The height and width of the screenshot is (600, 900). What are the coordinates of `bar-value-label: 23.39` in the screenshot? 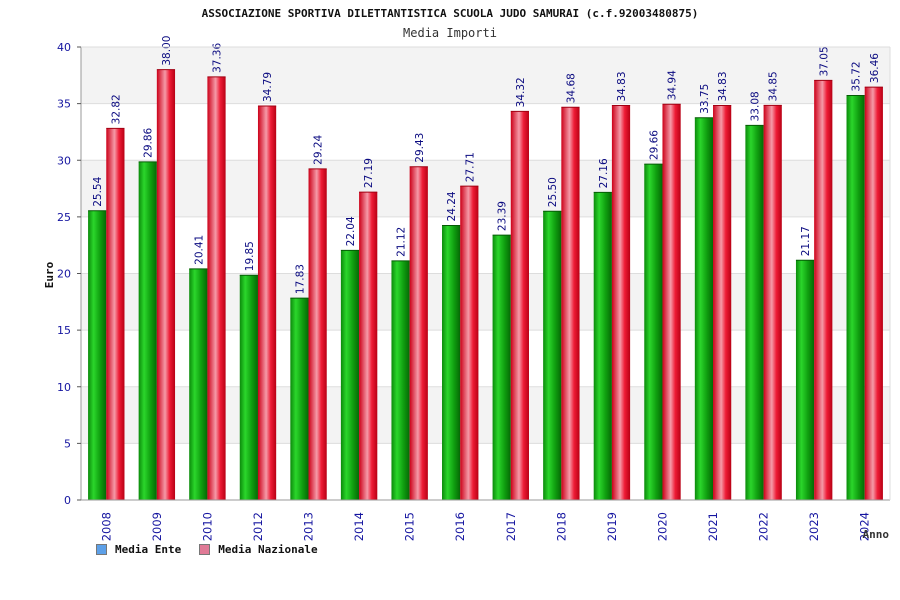 It's located at (503, 216).